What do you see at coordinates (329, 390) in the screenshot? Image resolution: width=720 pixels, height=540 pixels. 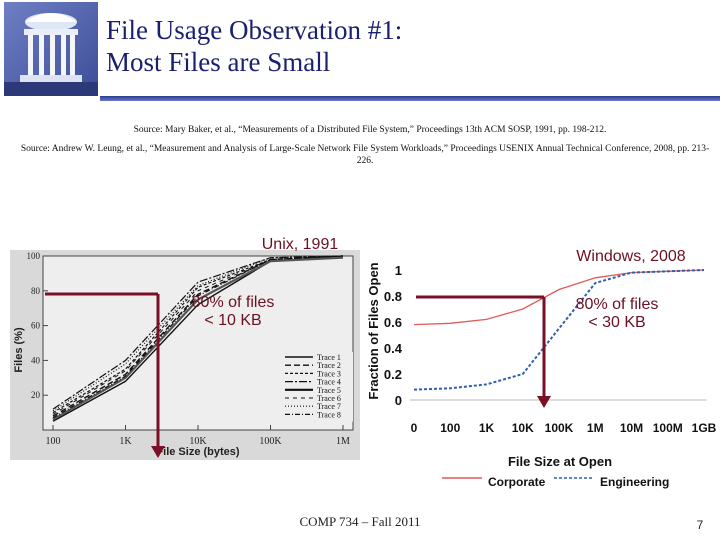 I see `legend-entry: Trace 5` at bounding box center [329, 390].